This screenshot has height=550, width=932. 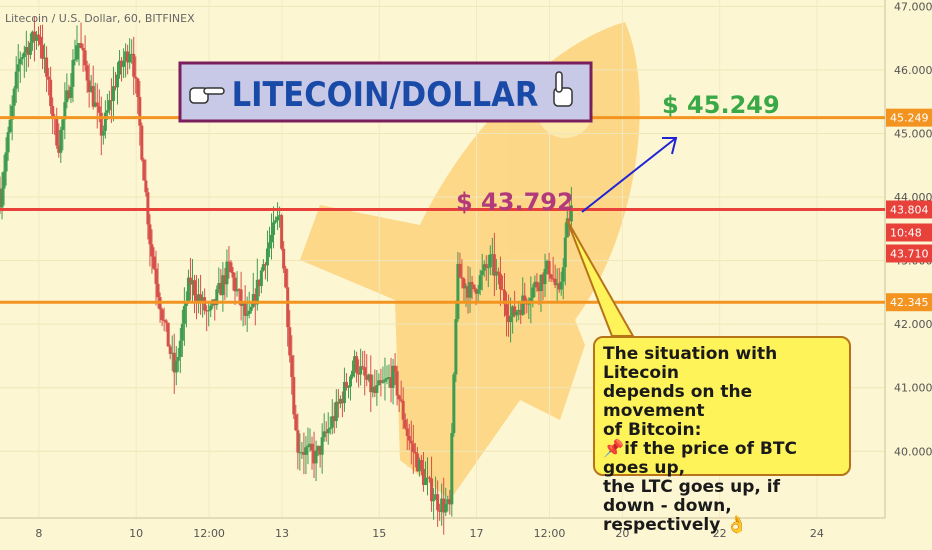 What do you see at coordinates (429, 533) in the screenshot?
I see `time-axis: 8 10 12:00 13 15 17 12:00 20 22 24` at bounding box center [429, 533].